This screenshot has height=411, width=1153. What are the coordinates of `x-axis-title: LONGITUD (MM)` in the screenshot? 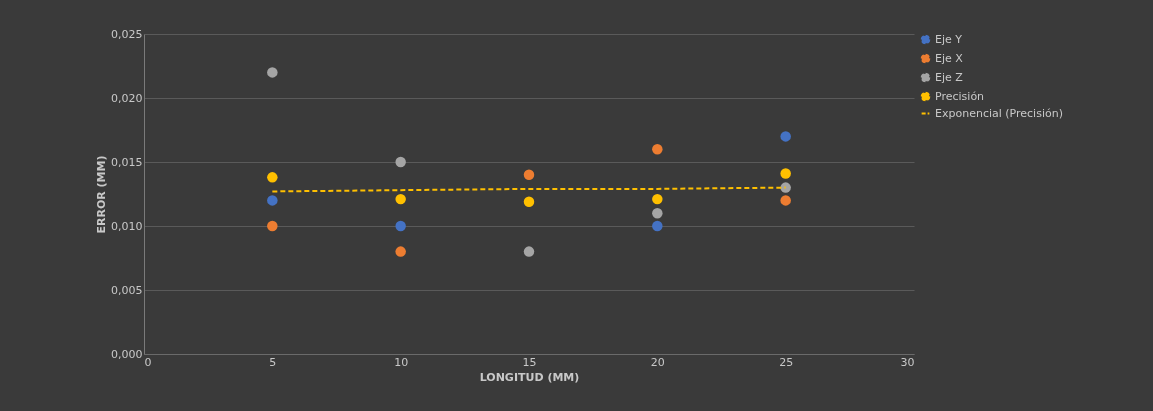 It's located at (529, 377).